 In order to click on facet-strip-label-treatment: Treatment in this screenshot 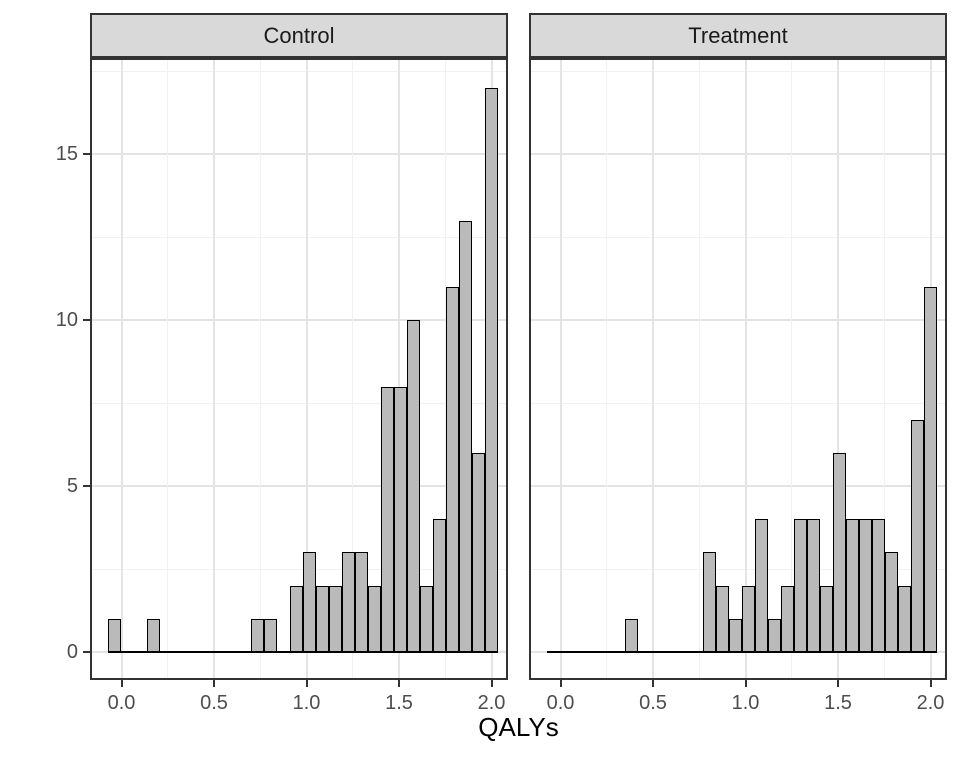, I will do `click(738, 35)`.